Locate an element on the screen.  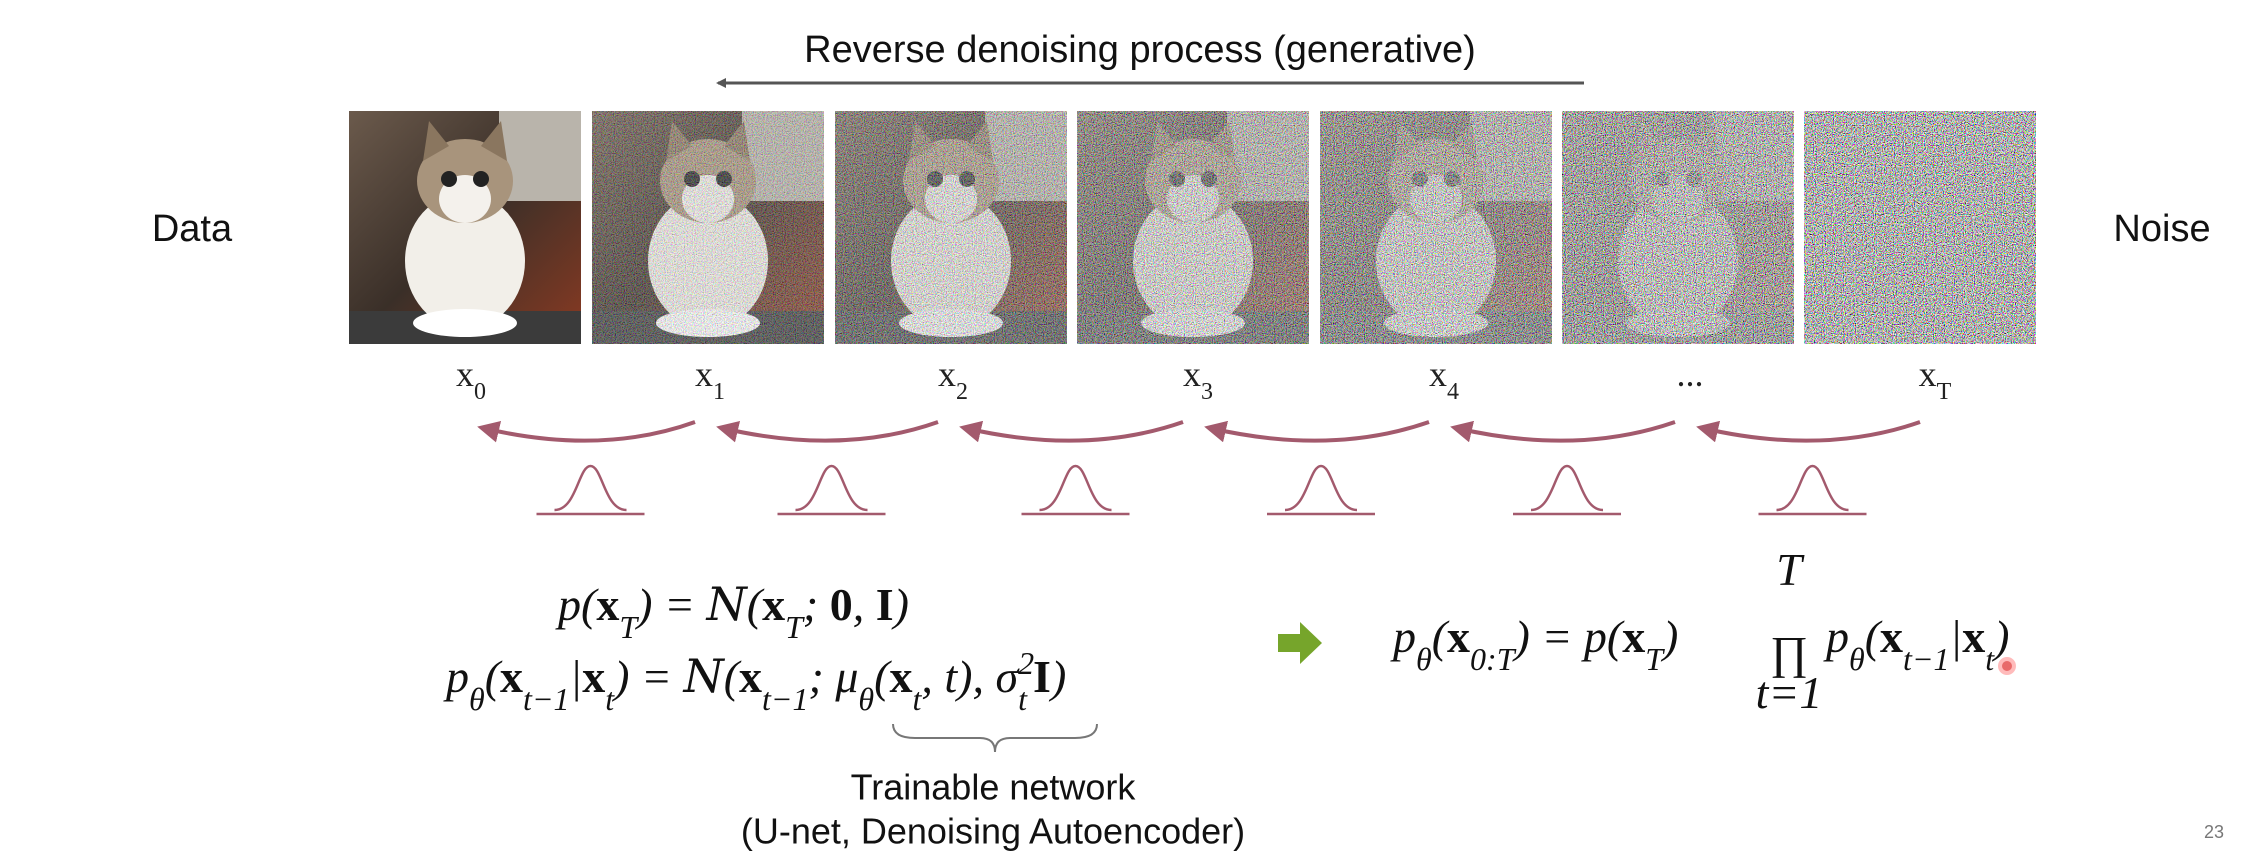
step-label: x3 is located at coordinates (1198, 379).